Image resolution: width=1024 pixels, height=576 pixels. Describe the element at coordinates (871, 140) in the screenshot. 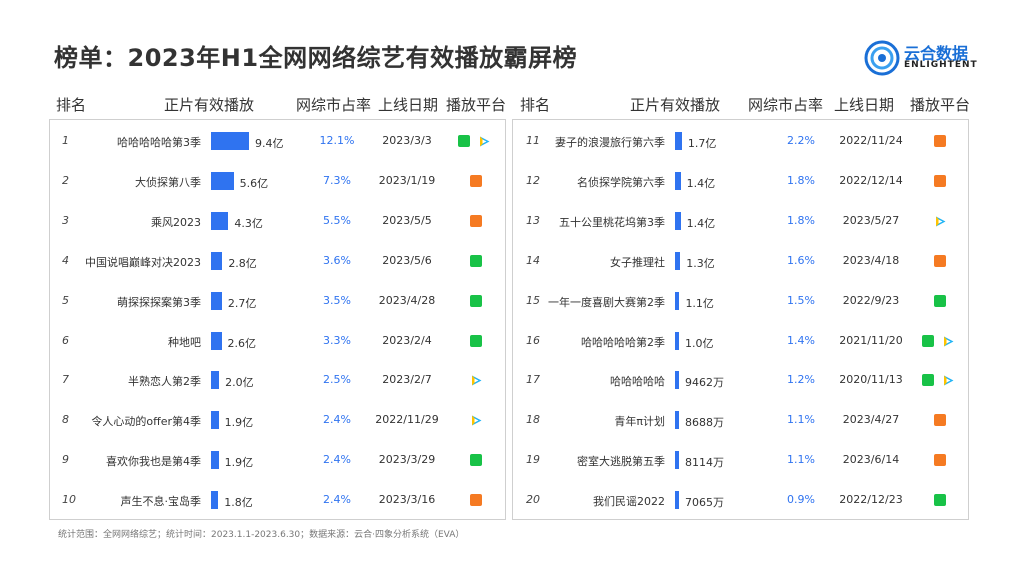

I see `release-date: 2022/11/24` at that location.